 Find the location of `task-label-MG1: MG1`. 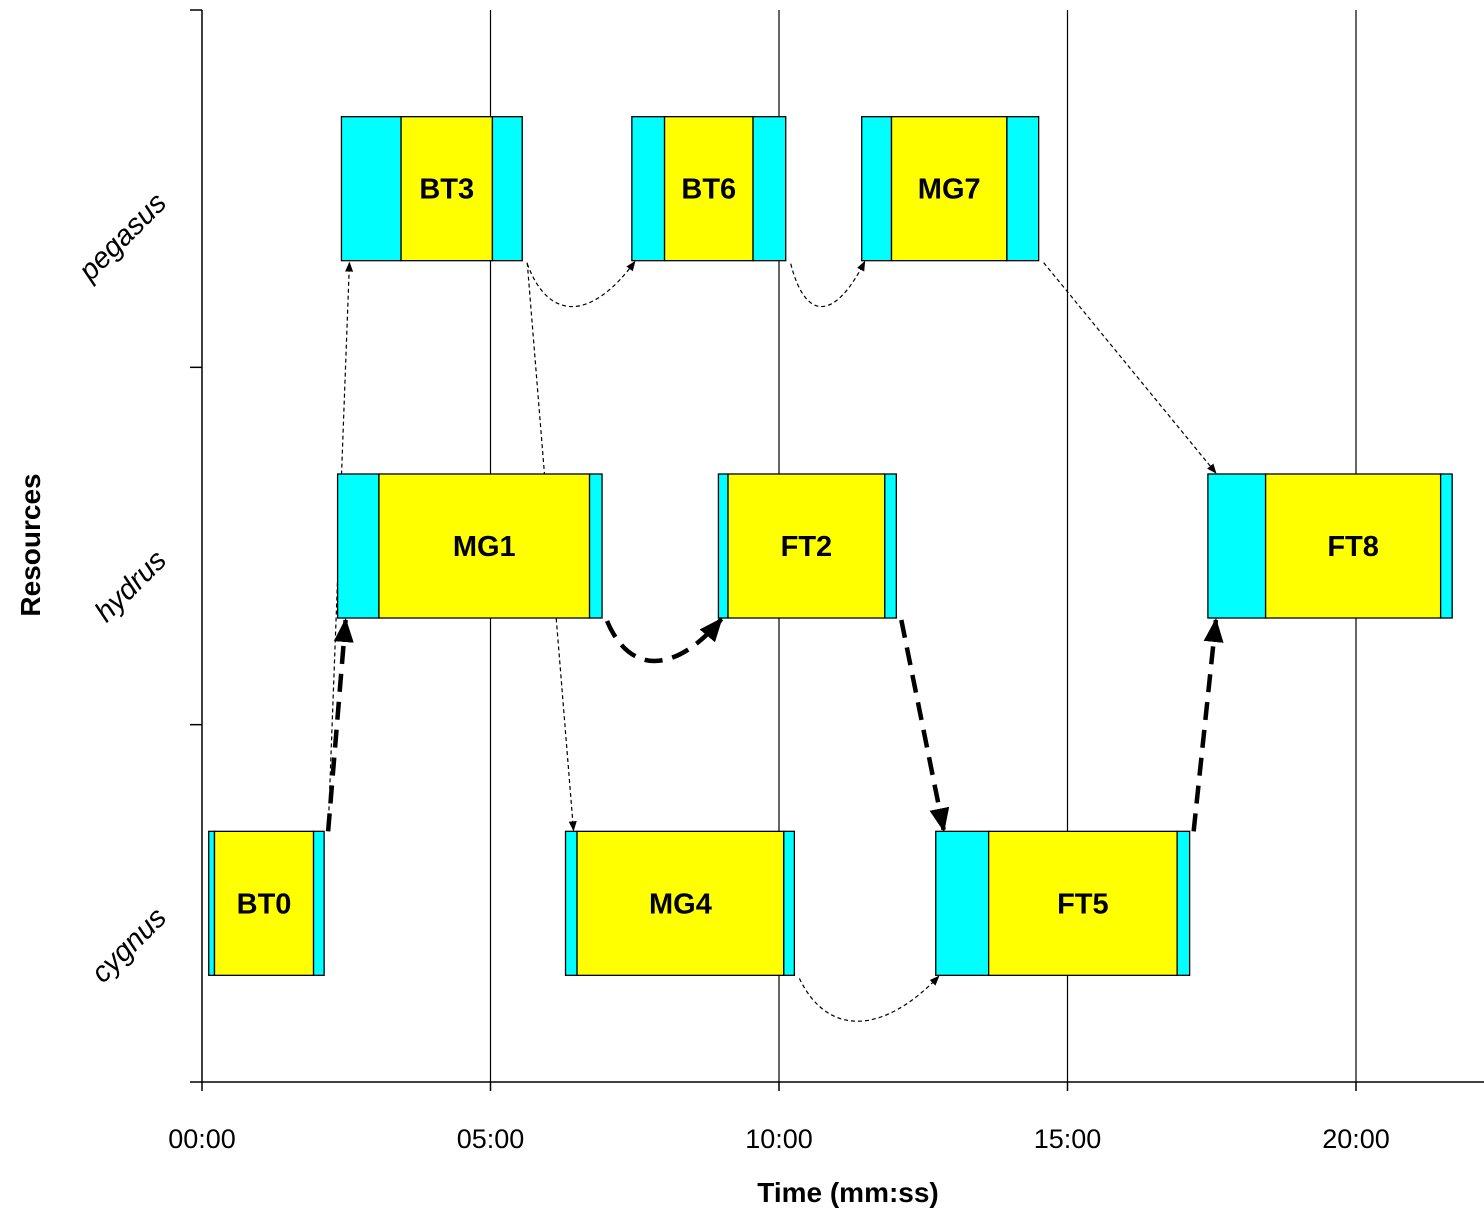

task-label-MG1: MG1 is located at coordinates (484, 547).